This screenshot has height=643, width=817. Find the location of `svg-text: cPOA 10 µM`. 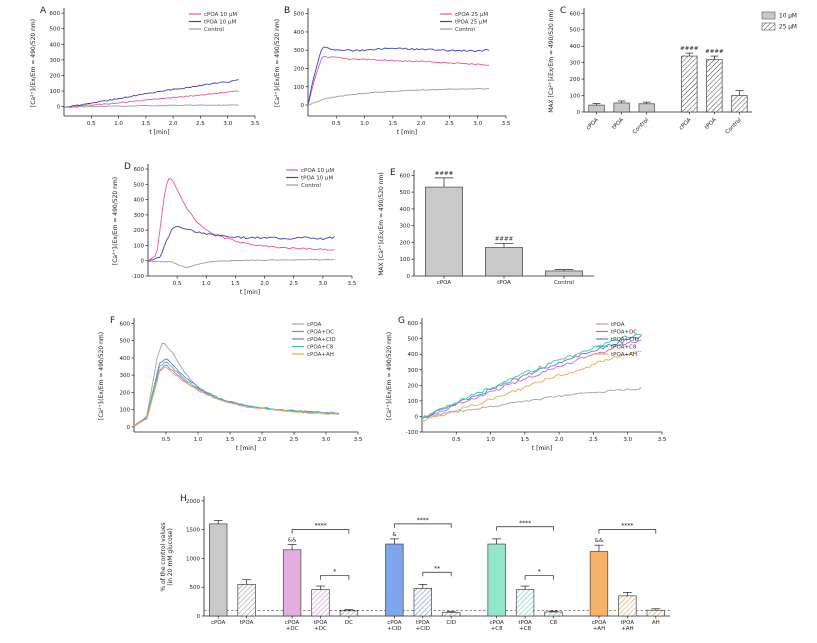

svg-text: cPOA 10 µM is located at coordinates (317, 171).